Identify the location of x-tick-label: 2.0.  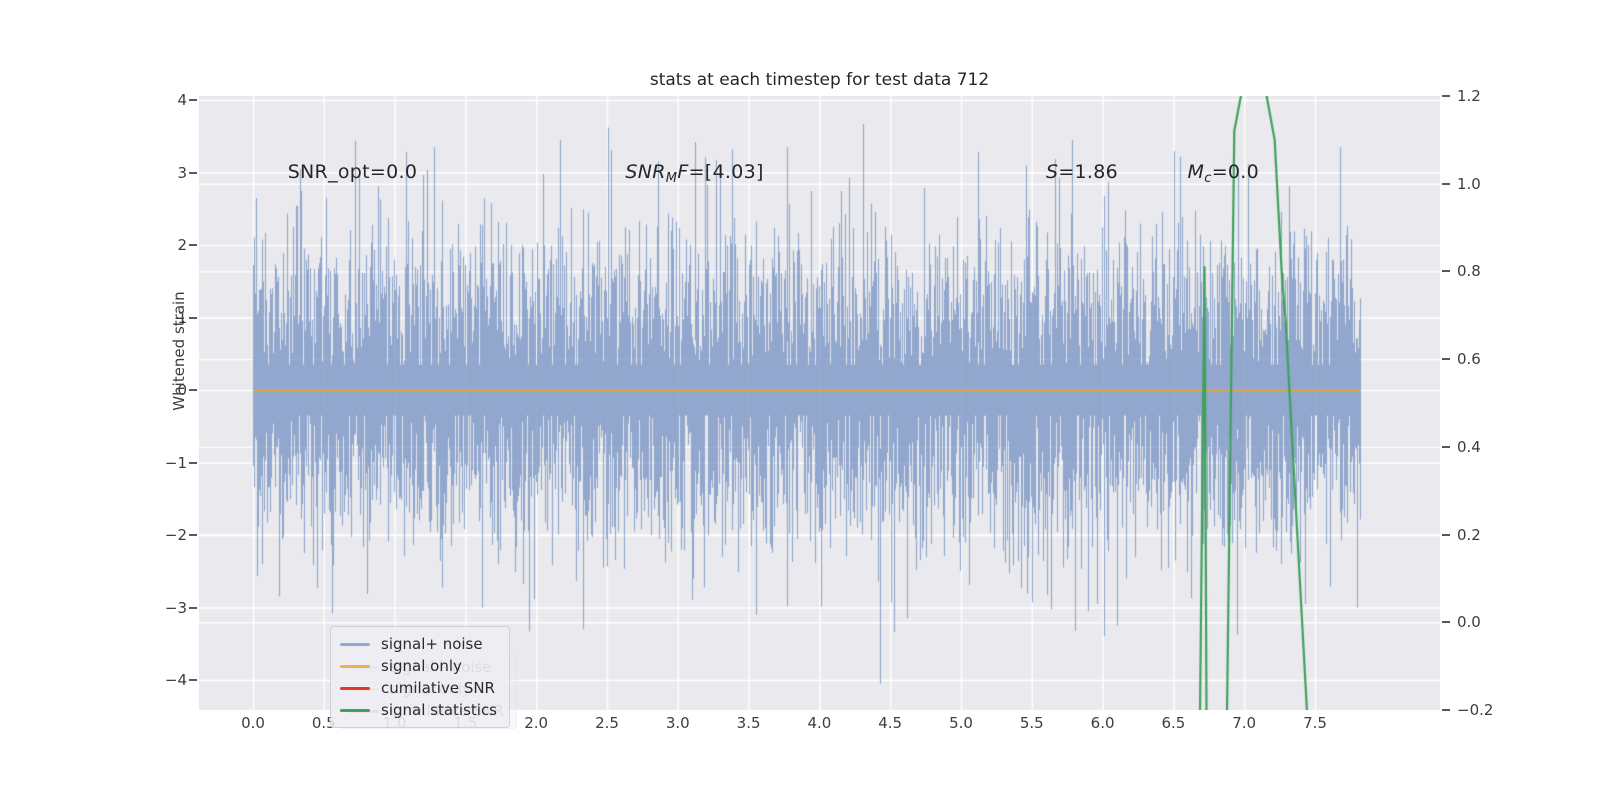
(536, 723).